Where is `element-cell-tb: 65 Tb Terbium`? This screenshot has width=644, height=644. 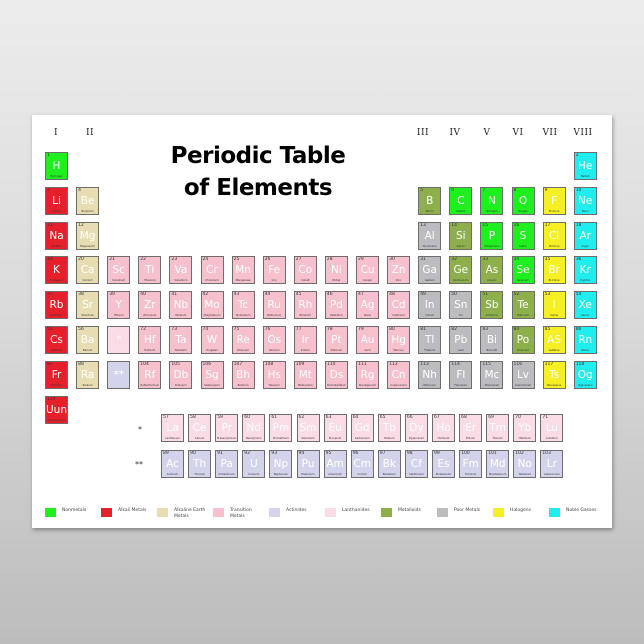 element-cell-tb: 65 Tb Terbium is located at coordinates (389, 428).